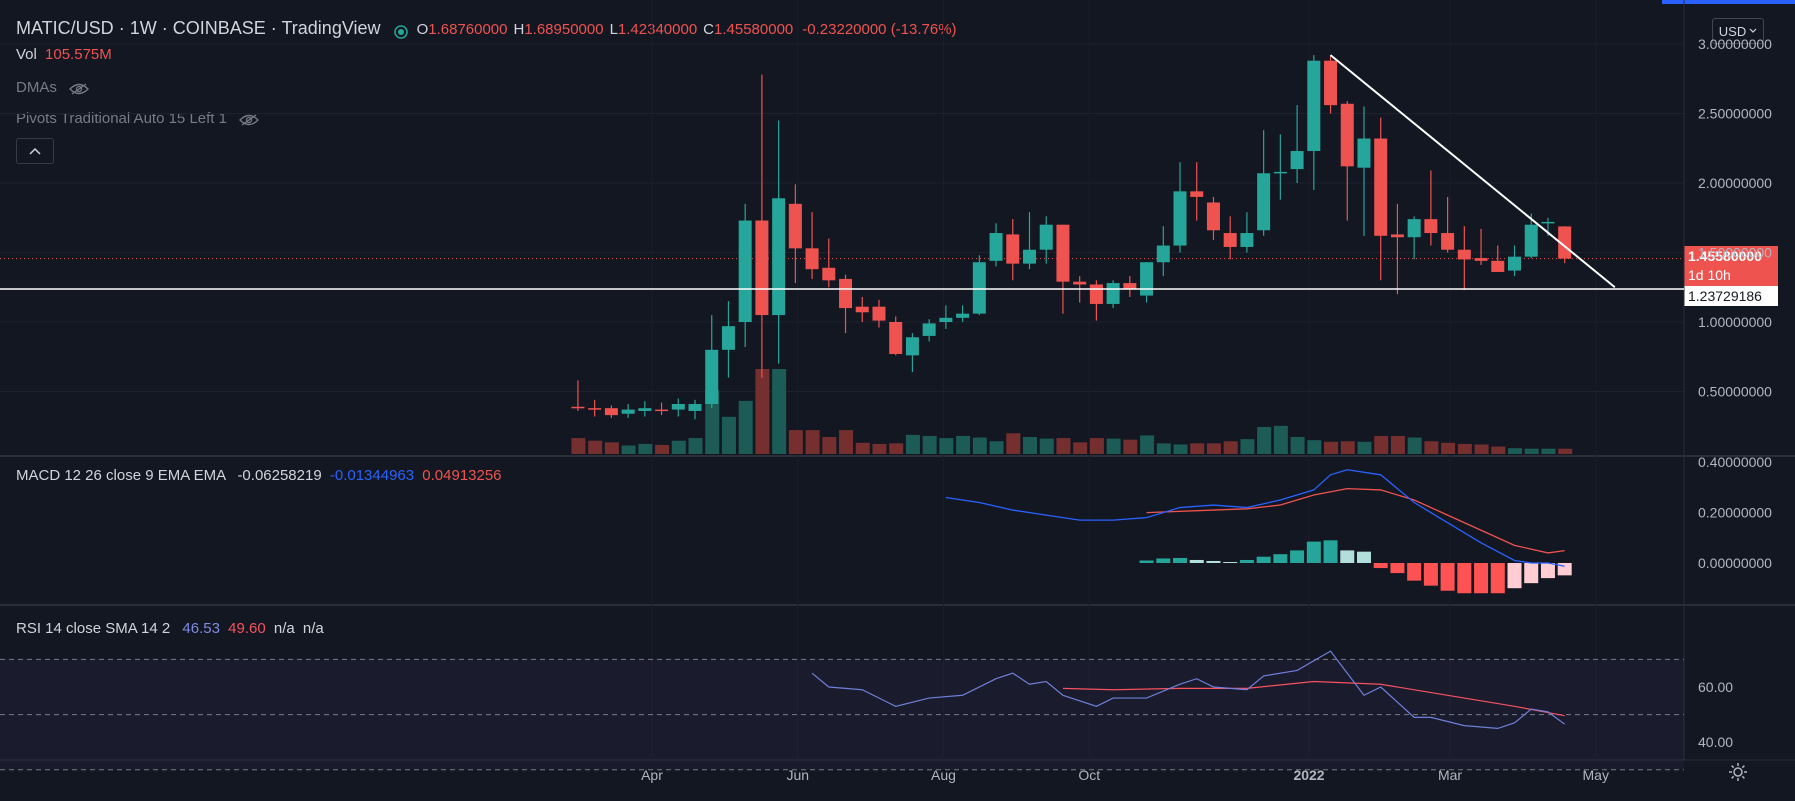 The height and width of the screenshot is (801, 1795). What do you see at coordinates (1735, 392) in the screenshot?
I see `price-axis-tick-label: 0.50000000` at bounding box center [1735, 392].